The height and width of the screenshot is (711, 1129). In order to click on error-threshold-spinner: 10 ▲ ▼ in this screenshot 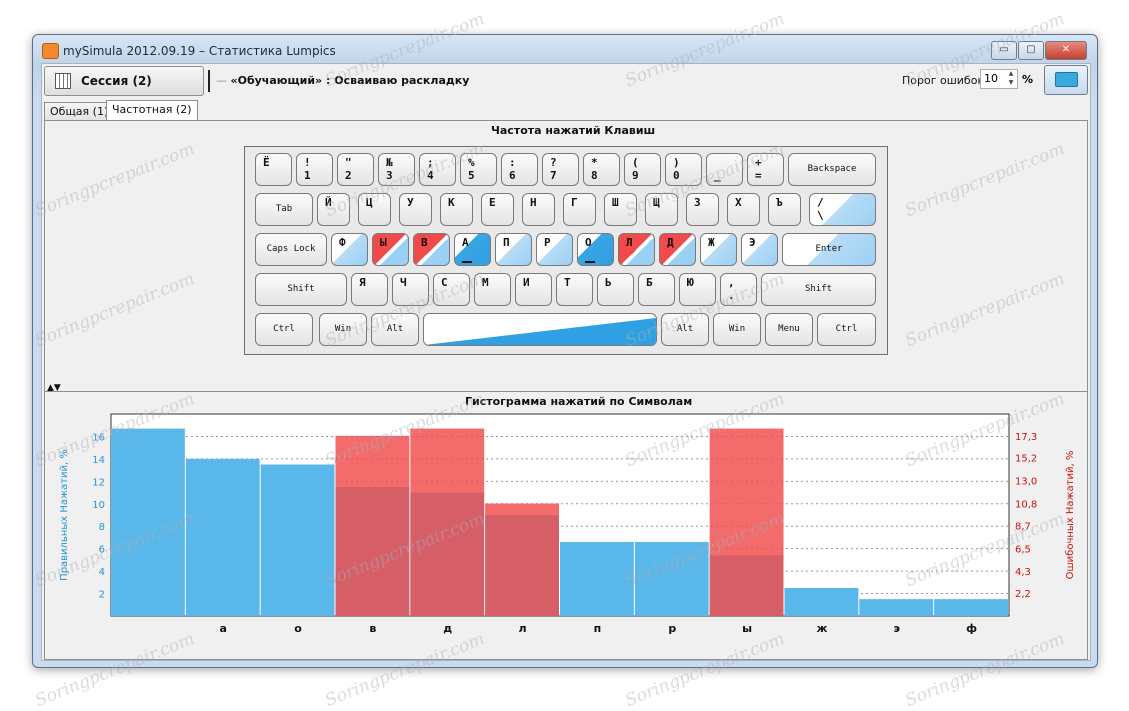, I will do `click(999, 79)`.